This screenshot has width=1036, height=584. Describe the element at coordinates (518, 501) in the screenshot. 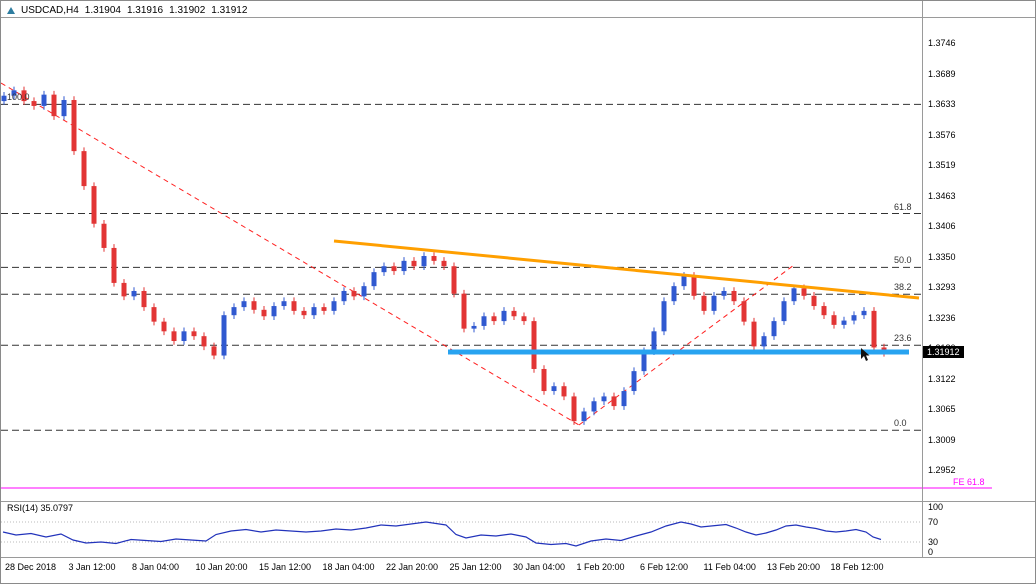

I see `rsi-panel-separator` at that location.